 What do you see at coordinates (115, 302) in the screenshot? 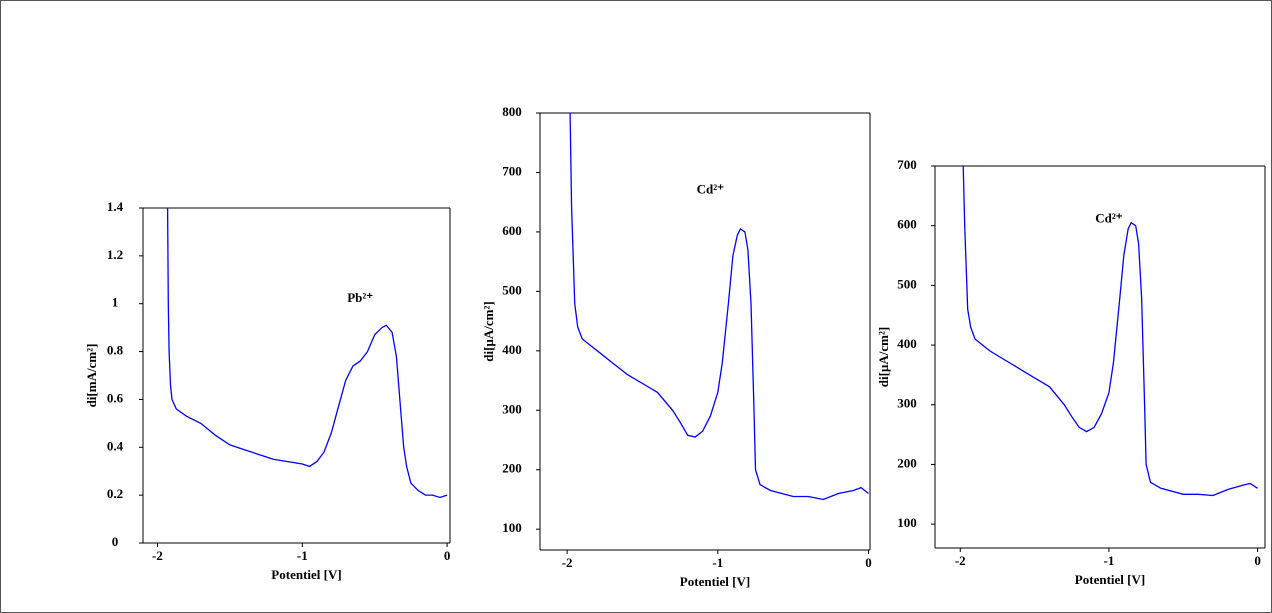
I see `y-tick-label: 1` at bounding box center [115, 302].